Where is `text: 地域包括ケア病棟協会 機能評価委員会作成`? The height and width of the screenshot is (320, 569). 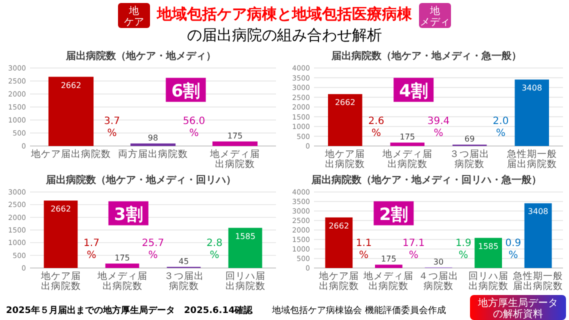
text: 地域包括ケア病棟協会 機能評価委員会作成 is located at coordinates (358, 310).